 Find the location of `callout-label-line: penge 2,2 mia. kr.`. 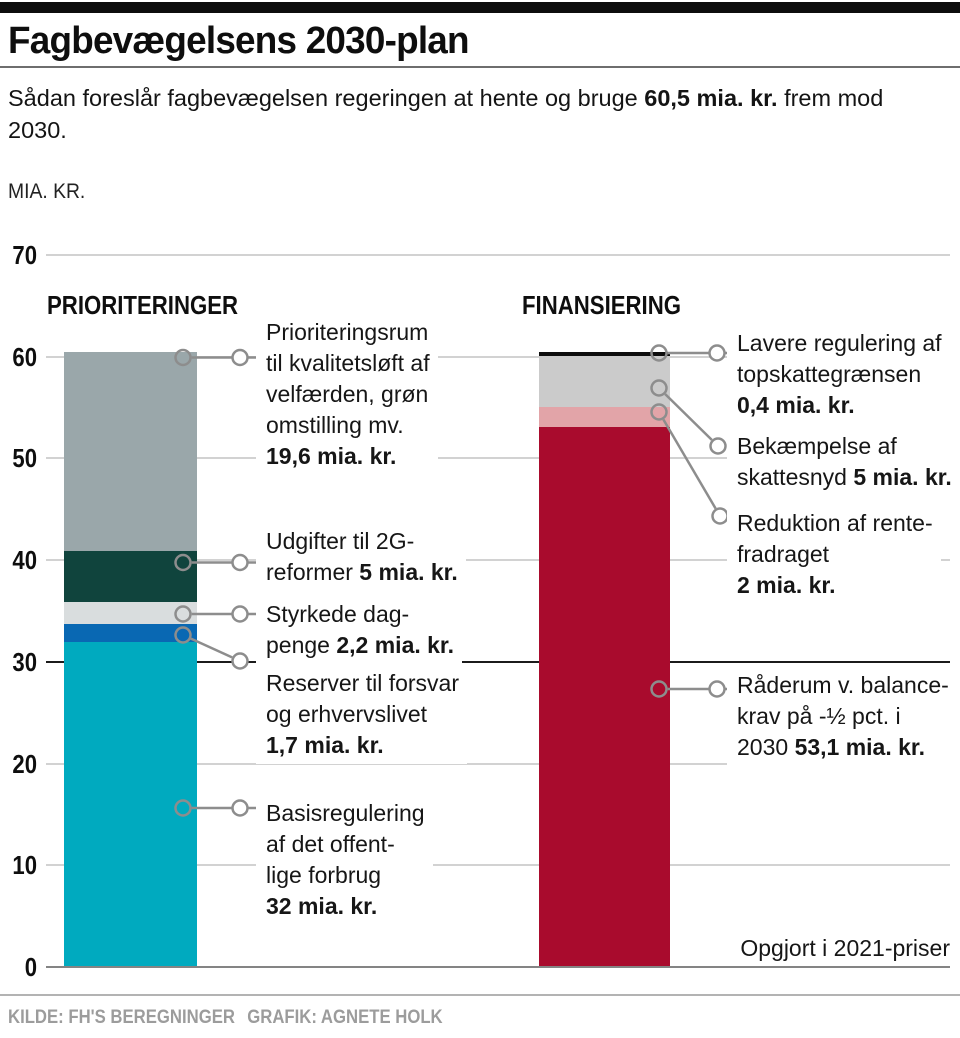

callout-label-line: penge 2,2 mia. kr. is located at coordinates (360, 645).